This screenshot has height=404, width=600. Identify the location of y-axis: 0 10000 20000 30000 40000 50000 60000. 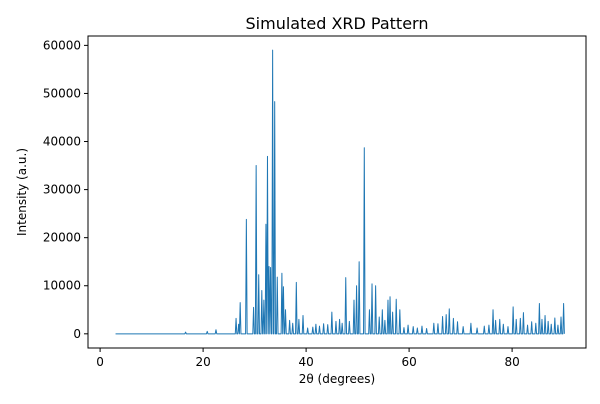
(65, 189).